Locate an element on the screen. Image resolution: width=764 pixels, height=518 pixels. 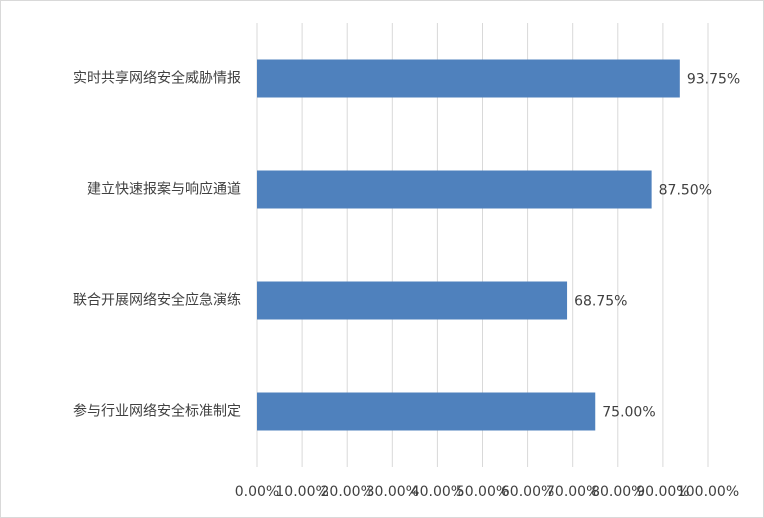
x-tick-label: 70.00% is located at coordinates (572, 492).